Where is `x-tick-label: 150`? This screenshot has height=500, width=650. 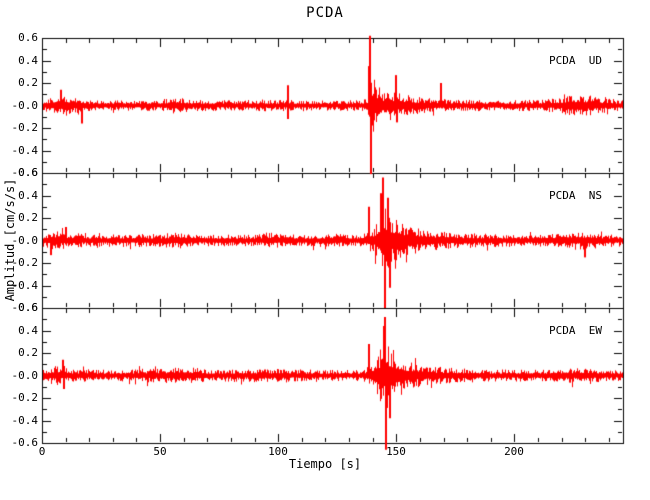 x-tick-label: 150 is located at coordinates (396, 451).